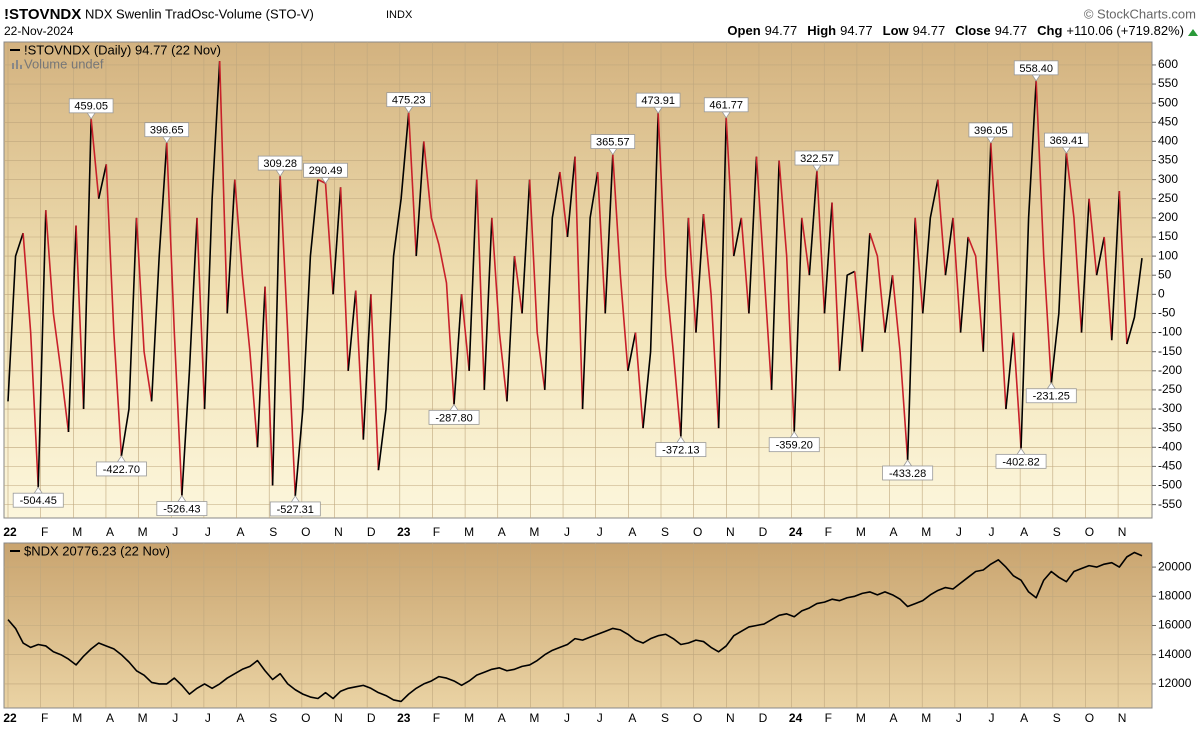  I want to click on y-tick-label: -300, so click(1170, 408).